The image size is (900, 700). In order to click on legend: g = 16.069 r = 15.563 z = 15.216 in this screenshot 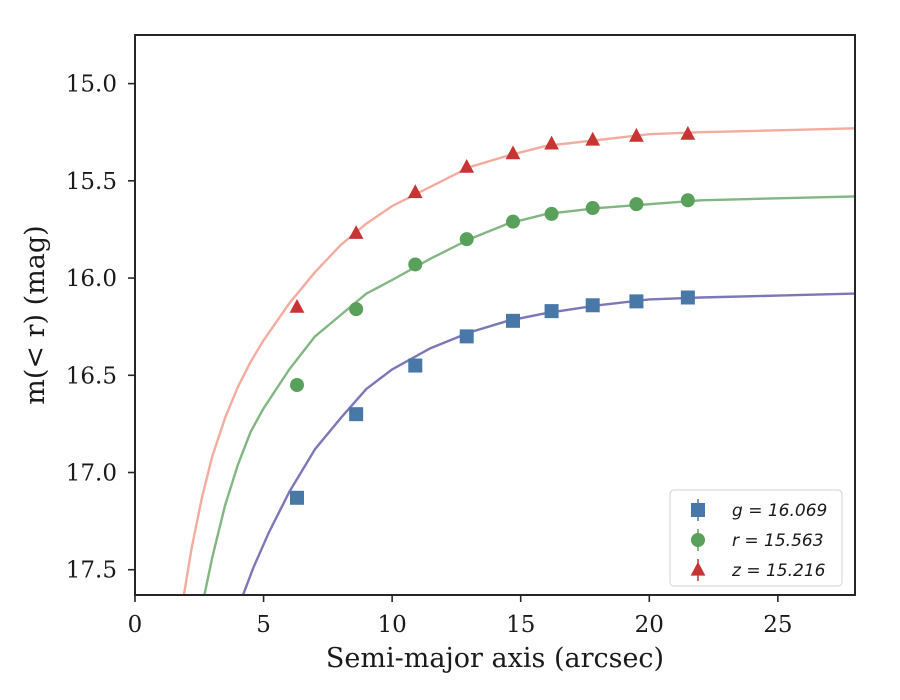, I will do `click(756, 538)`.